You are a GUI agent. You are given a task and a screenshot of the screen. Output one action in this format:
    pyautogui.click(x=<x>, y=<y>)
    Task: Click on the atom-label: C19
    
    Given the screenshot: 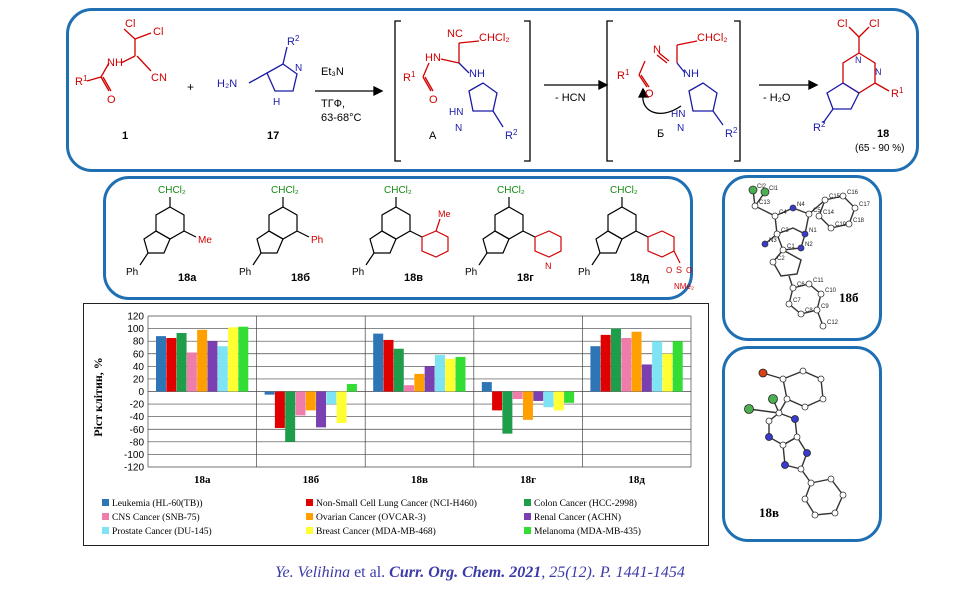 What is the action you would take?
    pyautogui.click(x=841, y=225)
    